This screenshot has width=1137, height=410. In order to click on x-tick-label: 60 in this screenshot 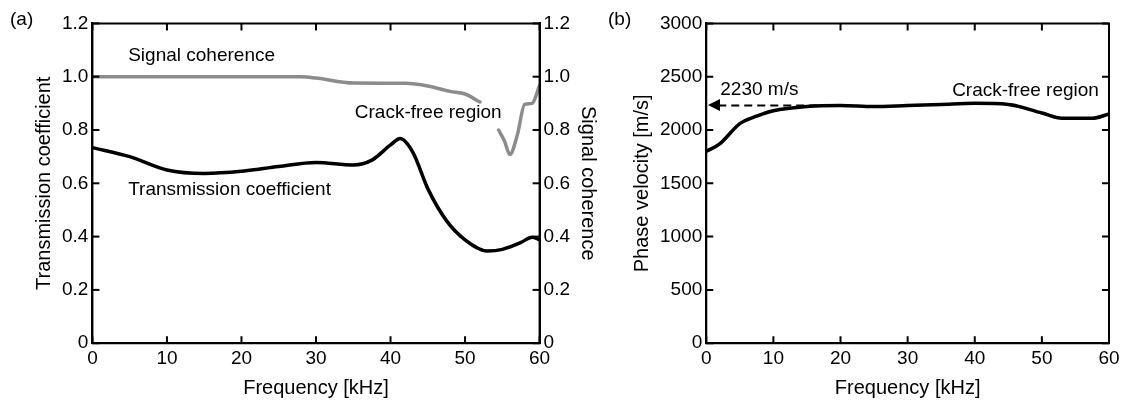, I will do `click(1109, 357)`.